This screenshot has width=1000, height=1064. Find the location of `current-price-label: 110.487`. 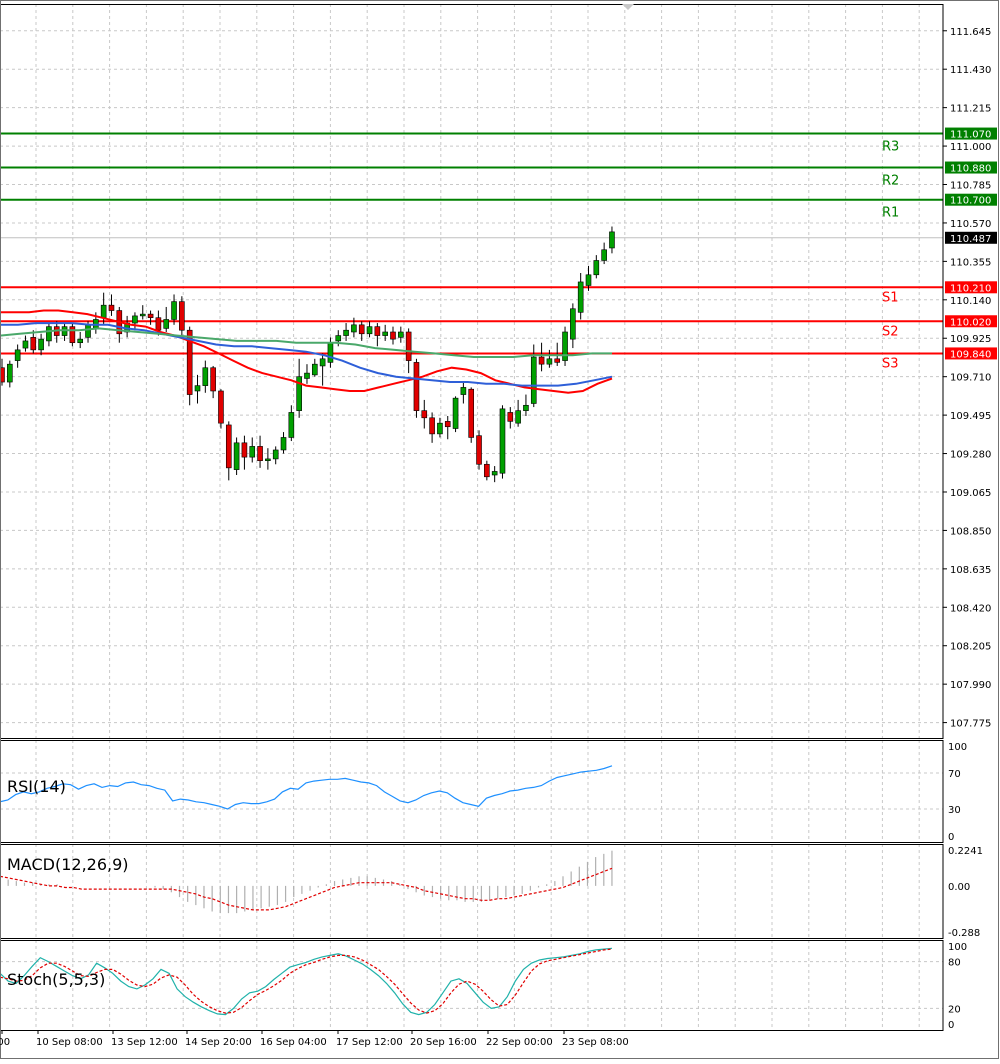

current-price-label: 110.487 is located at coordinates (970, 239).